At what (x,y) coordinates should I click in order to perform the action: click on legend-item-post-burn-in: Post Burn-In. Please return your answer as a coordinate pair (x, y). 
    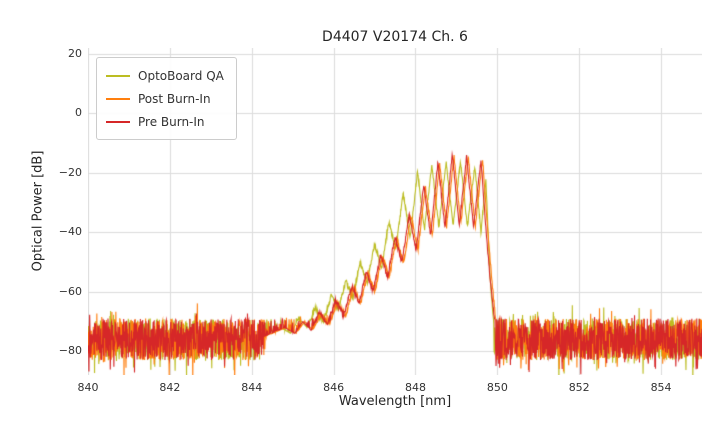
    Looking at the image, I should click on (165, 98).